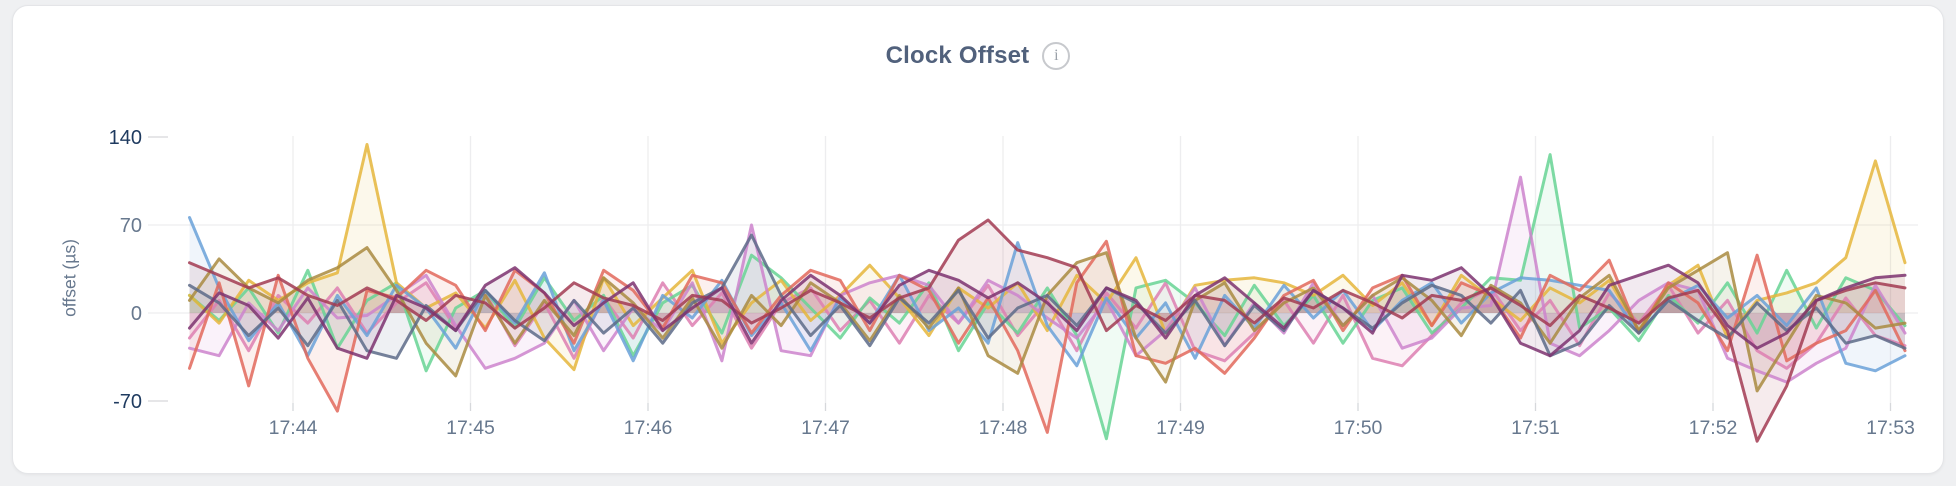 The height and width of the screenshot is (486, 1956). I want to click on x-tick-label: 17:47, so click(825, 428).